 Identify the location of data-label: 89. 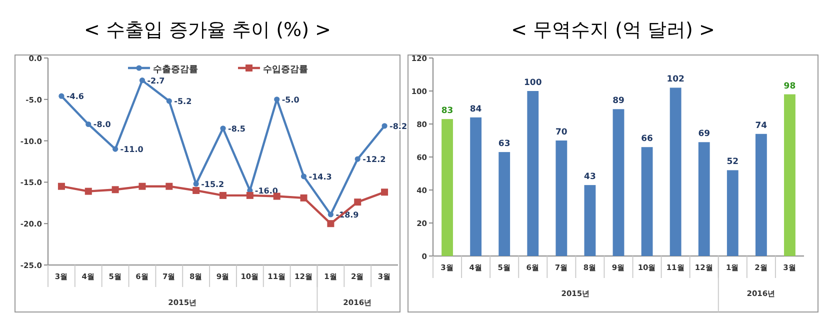
(618, 101).